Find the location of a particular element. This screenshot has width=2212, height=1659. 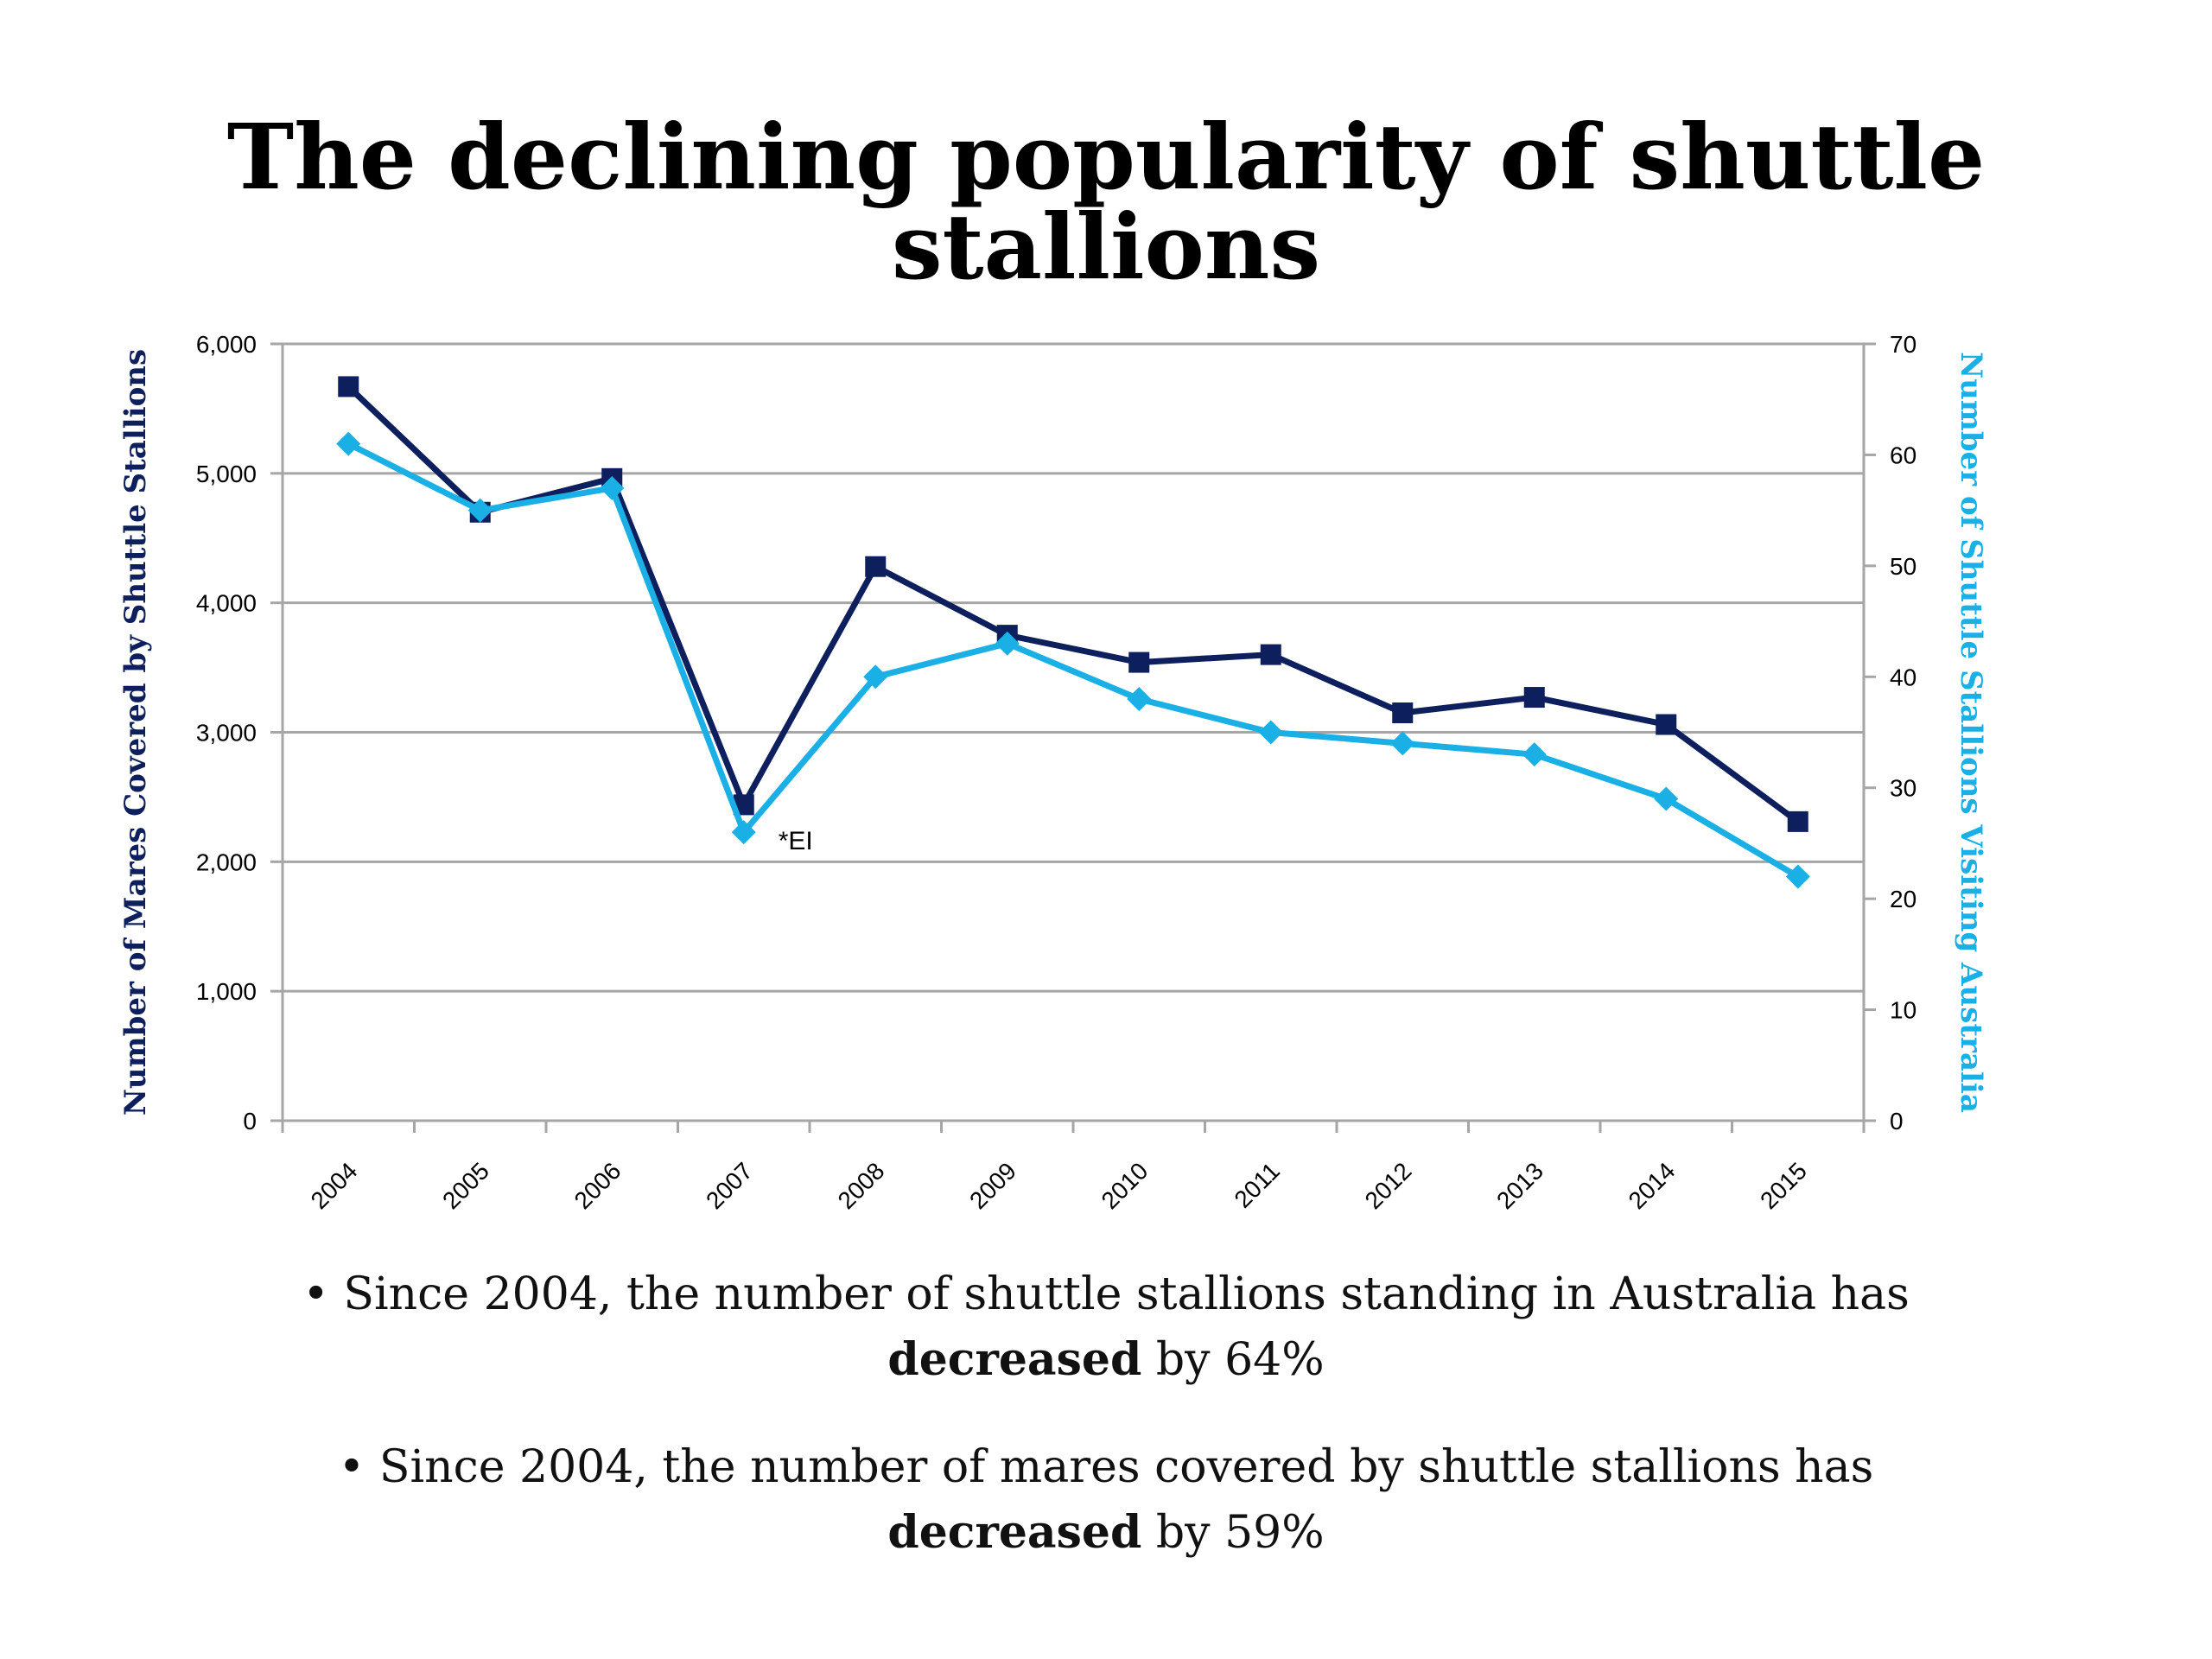

left-tick-label: 5,000 is located at coordinates (226, 474).